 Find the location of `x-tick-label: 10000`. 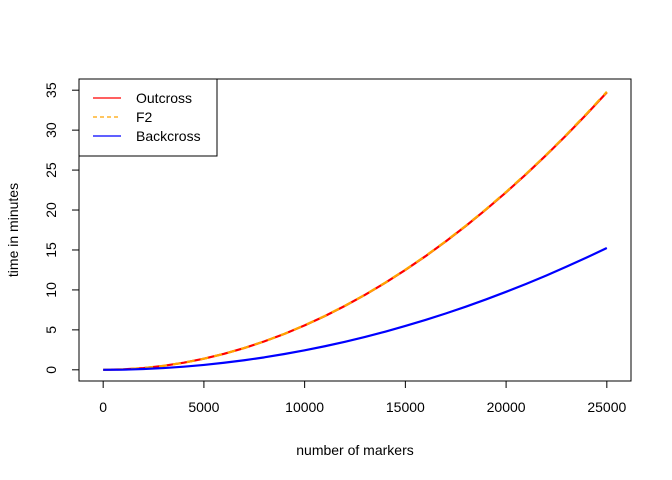

x-tick-label: 10000 is located at coordinates (304, 407).